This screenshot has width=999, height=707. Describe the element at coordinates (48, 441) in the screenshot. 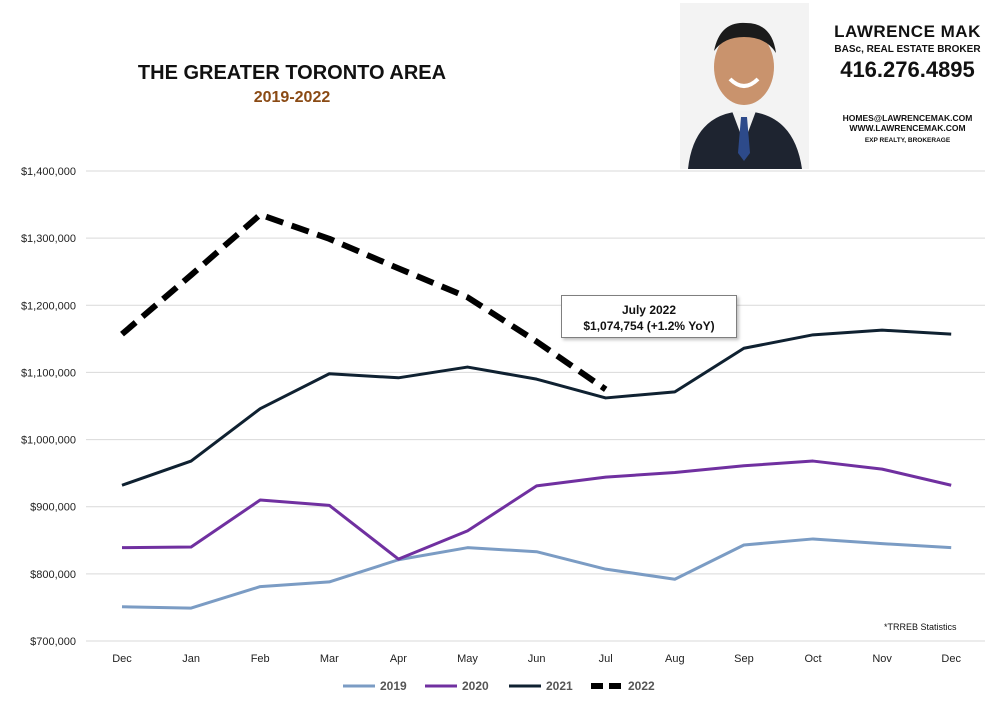

I see `y-tick-label: $1,000,000` at that location.